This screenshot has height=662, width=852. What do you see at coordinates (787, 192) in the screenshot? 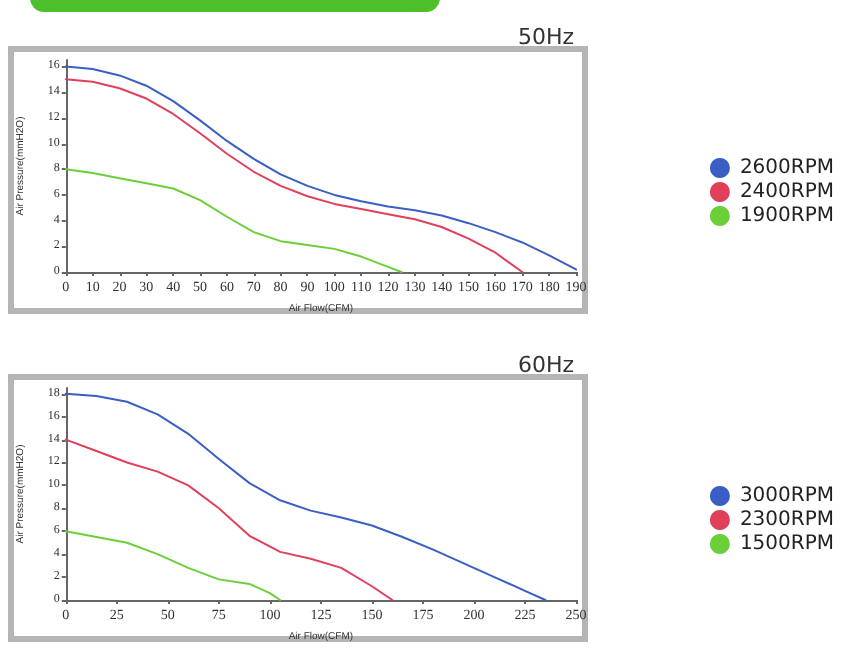
I see `legend-label: 2400RPM` at bounding box center [787, 192].